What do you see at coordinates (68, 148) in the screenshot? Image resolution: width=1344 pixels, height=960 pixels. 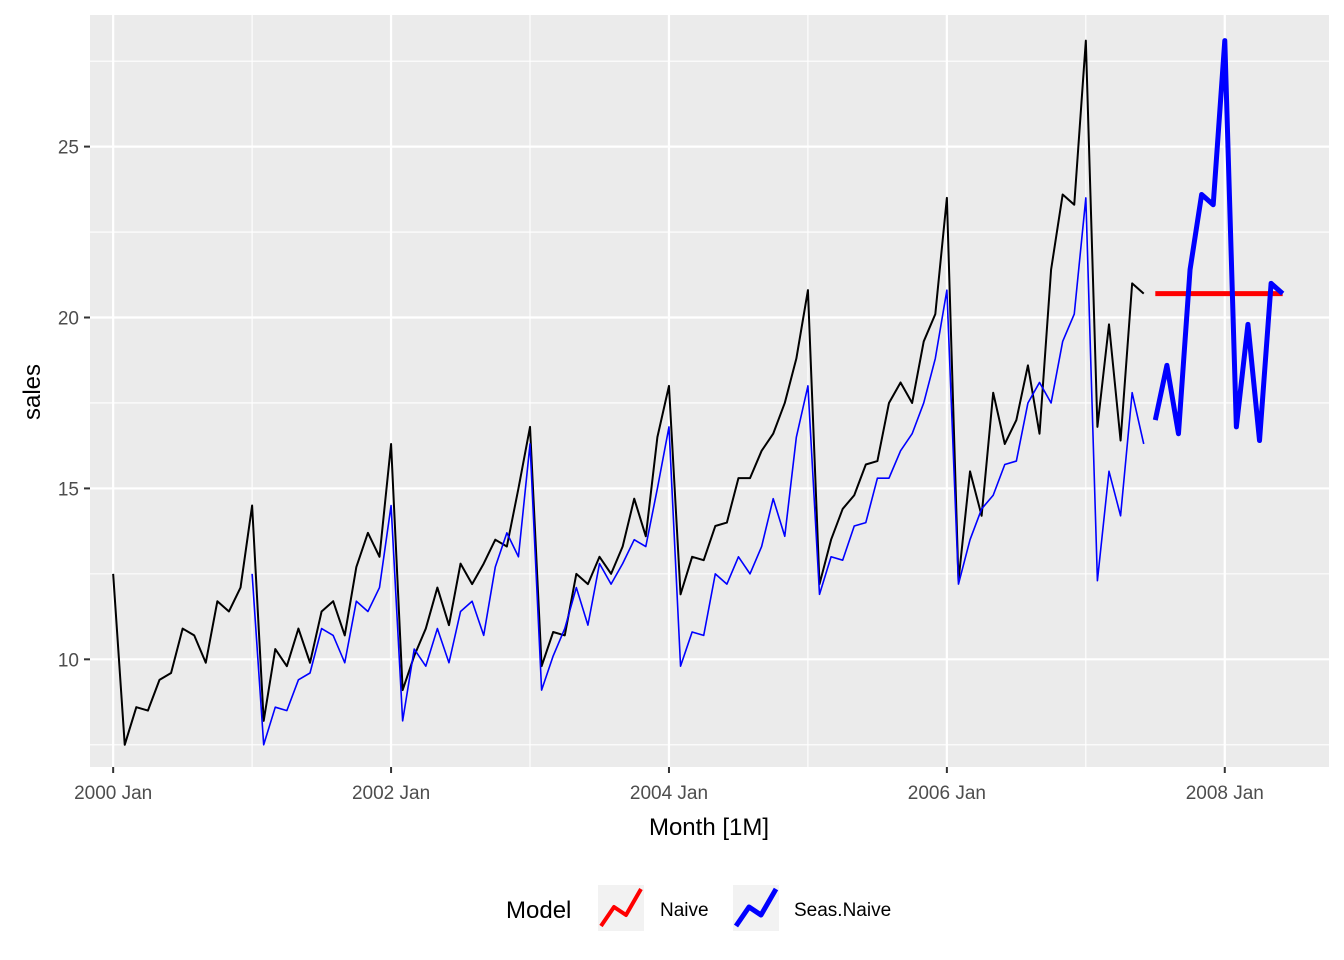 I see `y-tick-label: 25` at bounding box center [68, 148].